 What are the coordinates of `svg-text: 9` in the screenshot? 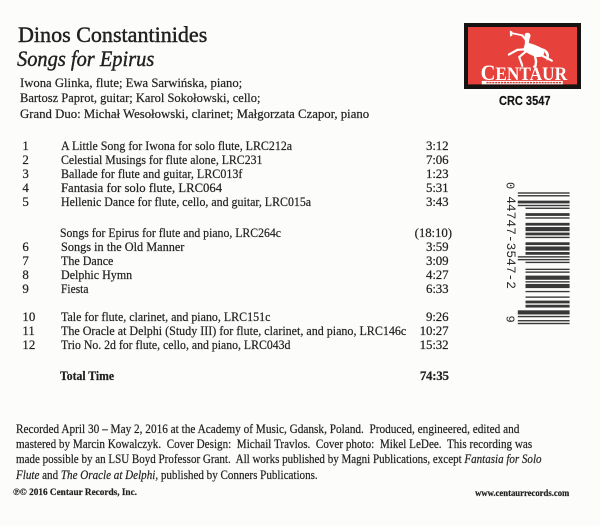 It's located at (510, 319).